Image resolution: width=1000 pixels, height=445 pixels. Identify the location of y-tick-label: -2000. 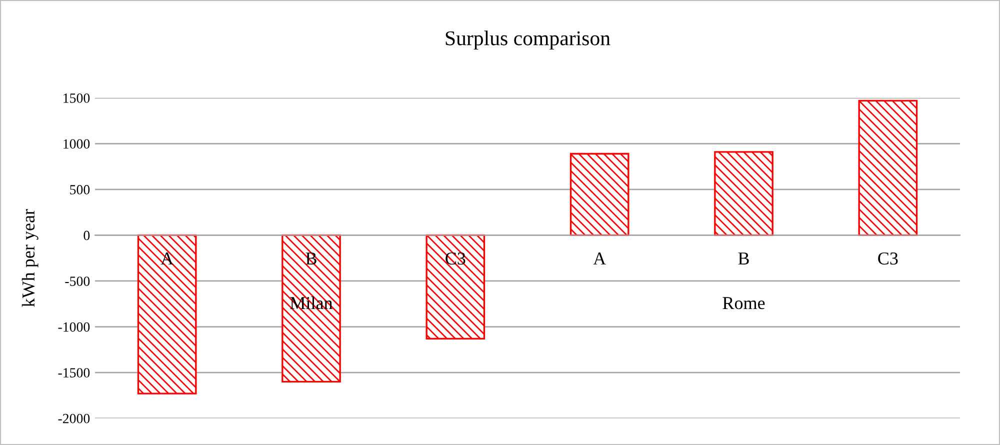
(74, 419).